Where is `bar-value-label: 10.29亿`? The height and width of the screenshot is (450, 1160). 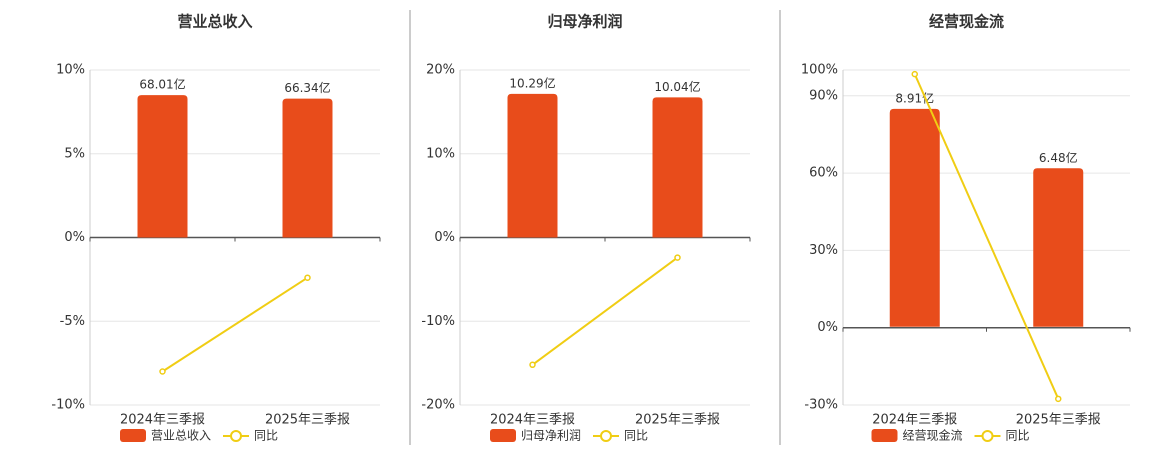
bar-value-label: 10.29亿 is located at coordinates (532, 82).